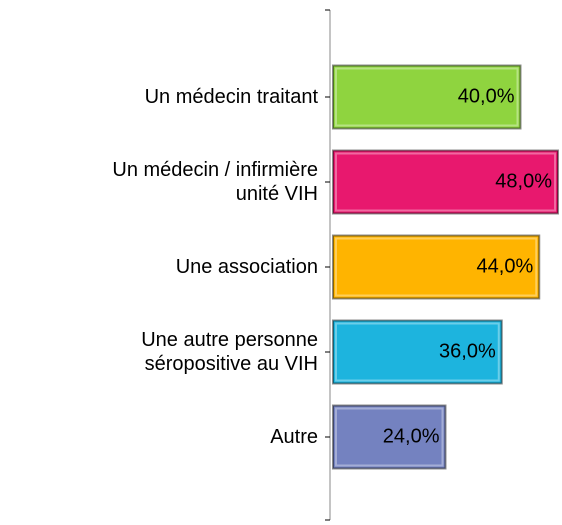  I want to click on category-label: Une association, so click(246, 267).